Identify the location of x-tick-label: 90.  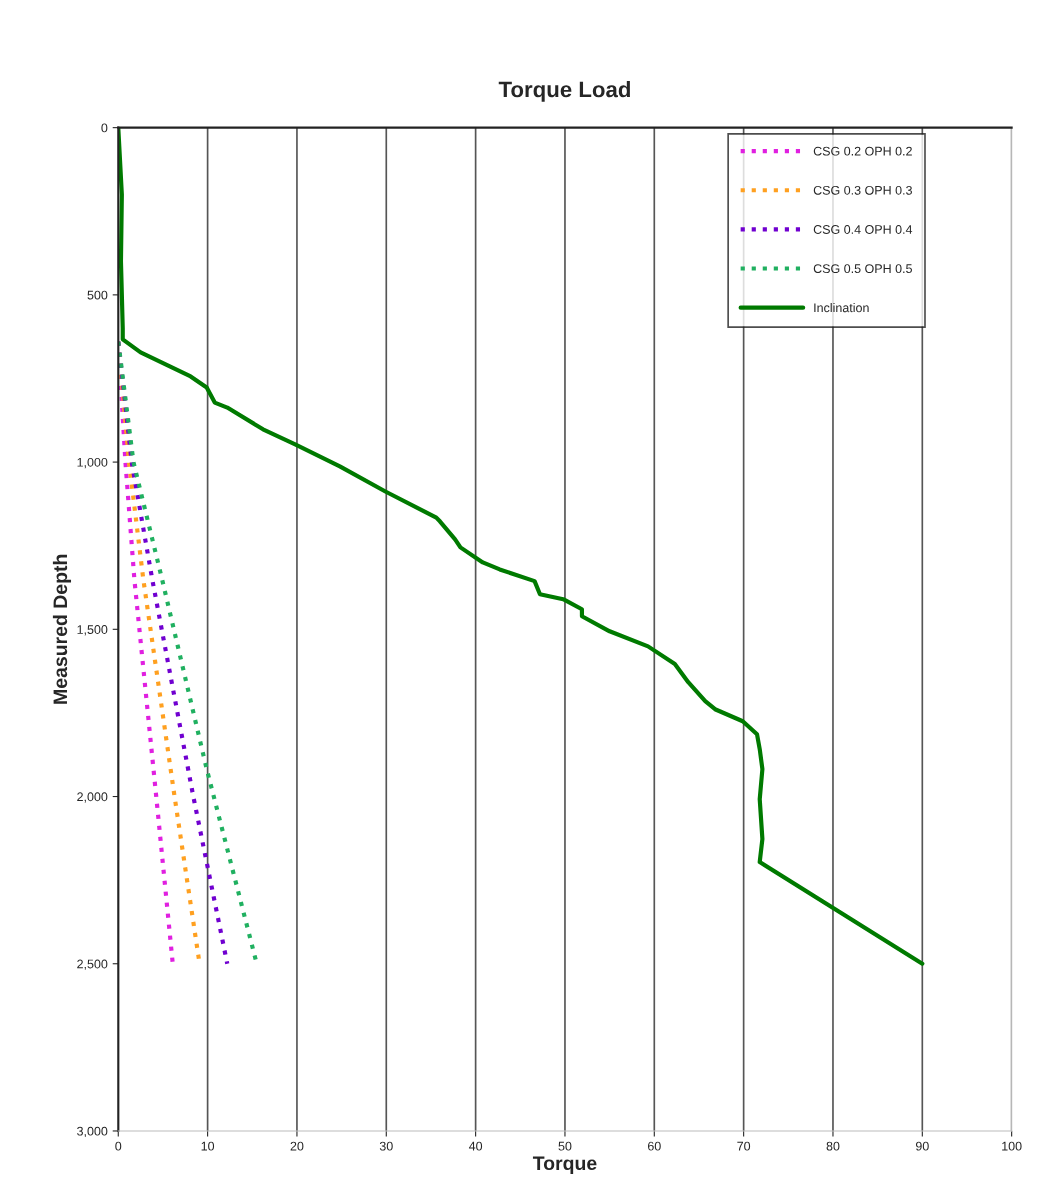
(922, 1146).